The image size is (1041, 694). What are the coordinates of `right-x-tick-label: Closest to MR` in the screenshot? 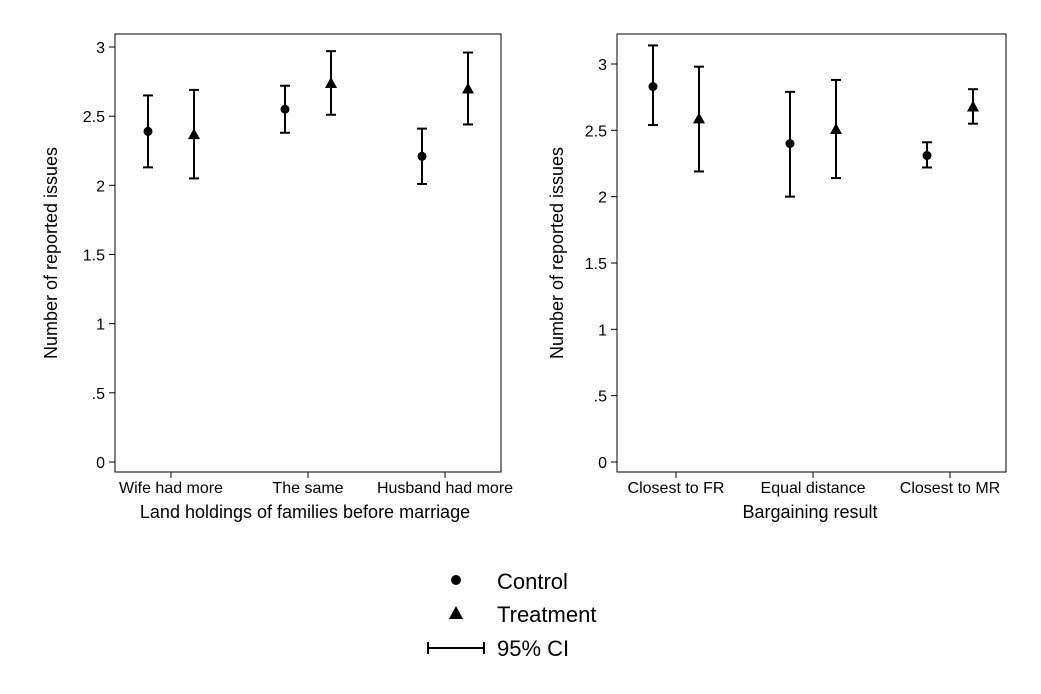 It's located at (950, 488).